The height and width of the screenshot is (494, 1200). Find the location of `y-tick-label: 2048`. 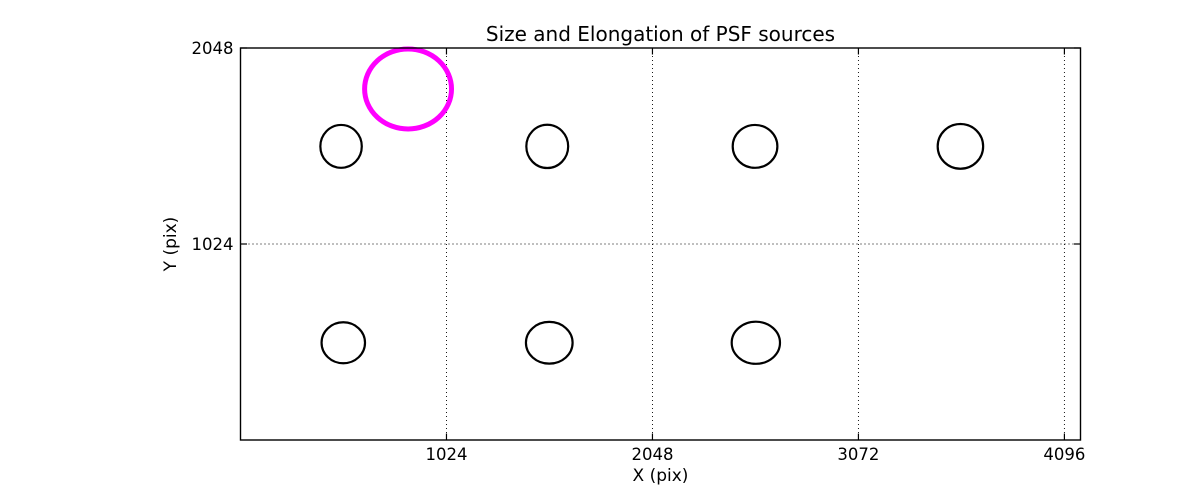

y-tick-label: 2048 is located at coordinates (213, 48).